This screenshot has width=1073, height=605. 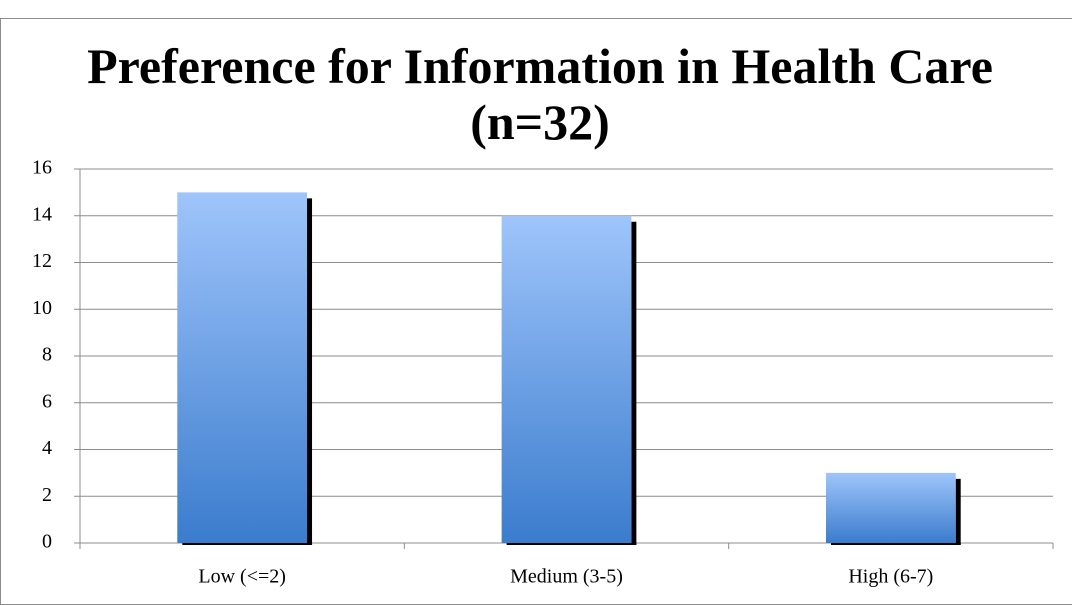 What do you see at coordinates (42, 308) in the screenshot?
I see `y-tick-label: 10` at bounding box center [42, 308].